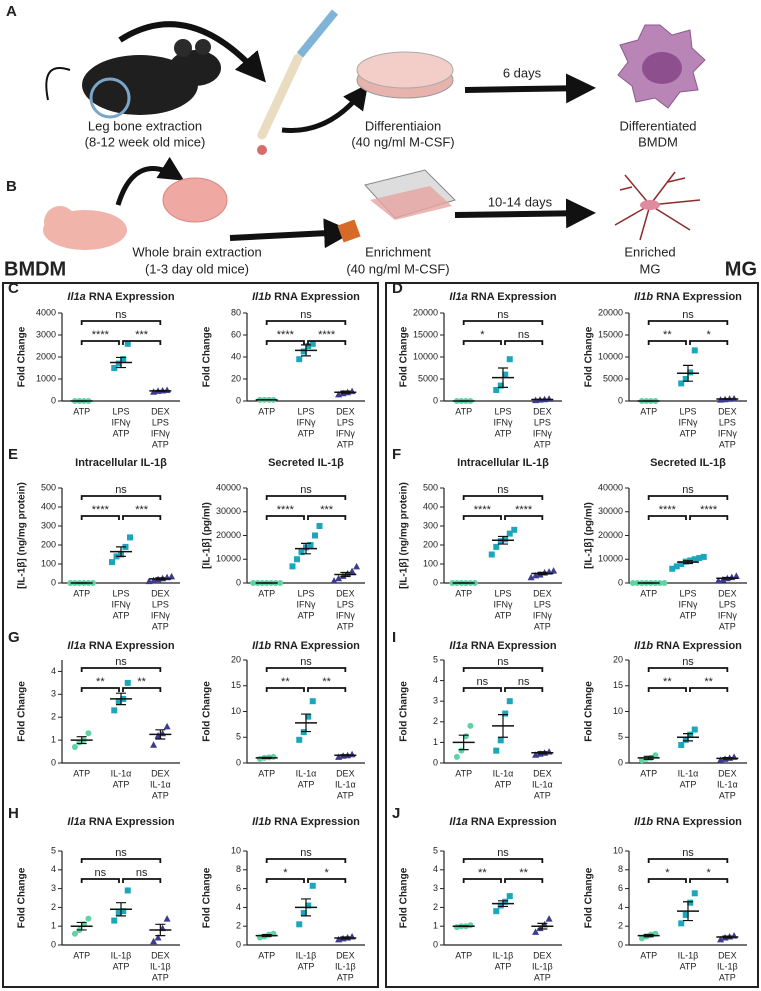  I want to click on y-tick-label: 20000, so click(228, 535).